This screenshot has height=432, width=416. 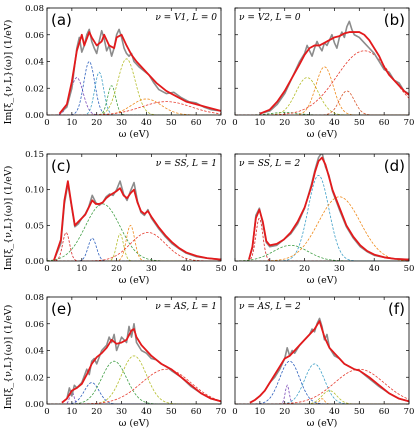 I want to click on ylabel-row-3: Im[ξ_{ν,L}(ω)] (1/eV), so click(x=8, y=357).